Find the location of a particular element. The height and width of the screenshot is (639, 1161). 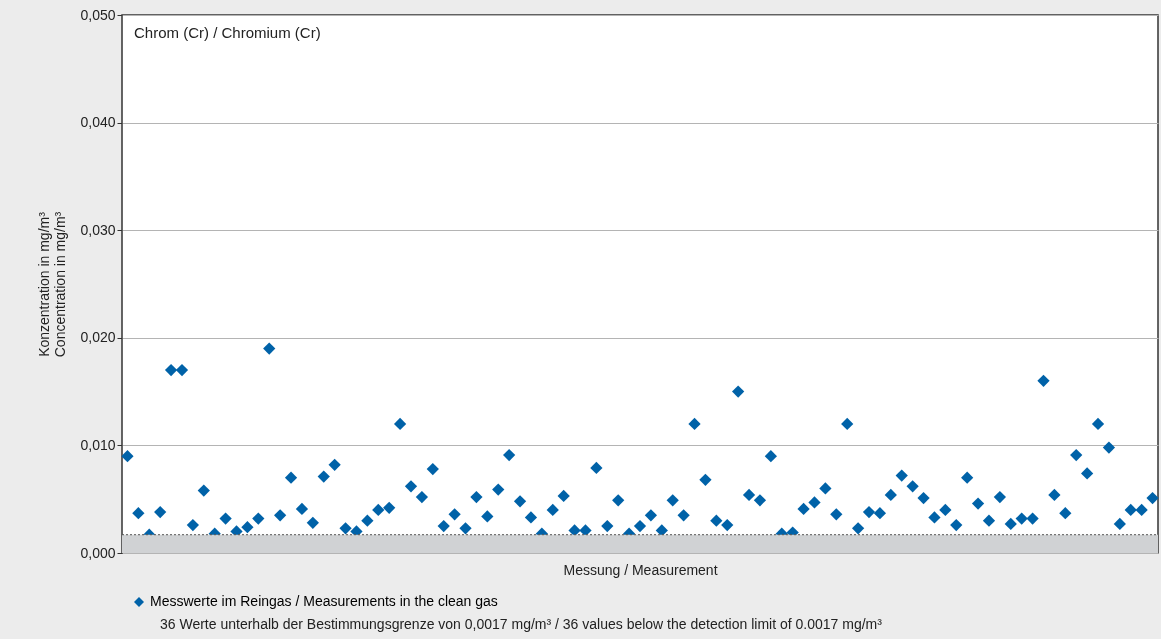

y-tick-label: 0,050 is located at coordinates (98, 14).